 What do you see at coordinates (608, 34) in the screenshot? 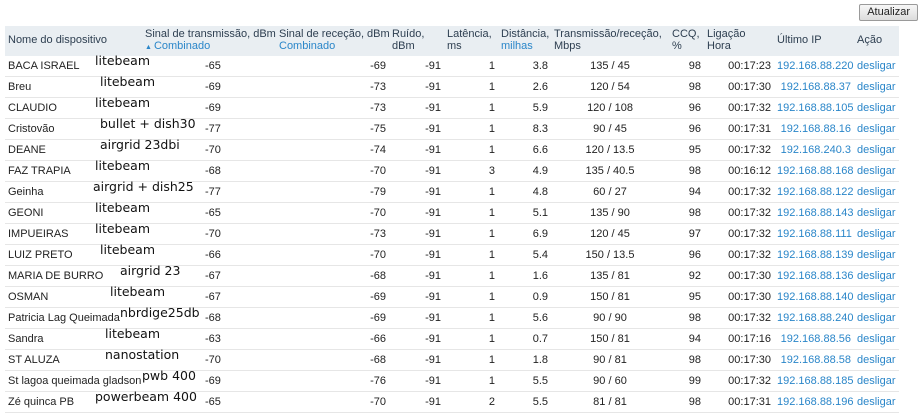
I see `txrx-header-label: Transmissão/receção,` at bounding box center [608, 34].